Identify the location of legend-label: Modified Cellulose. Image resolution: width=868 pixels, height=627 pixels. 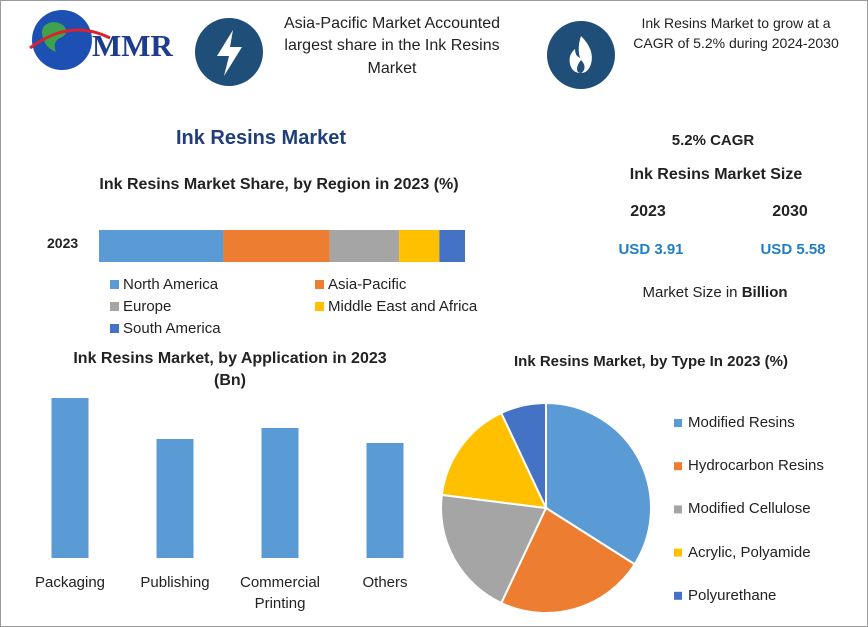
(749, 509).